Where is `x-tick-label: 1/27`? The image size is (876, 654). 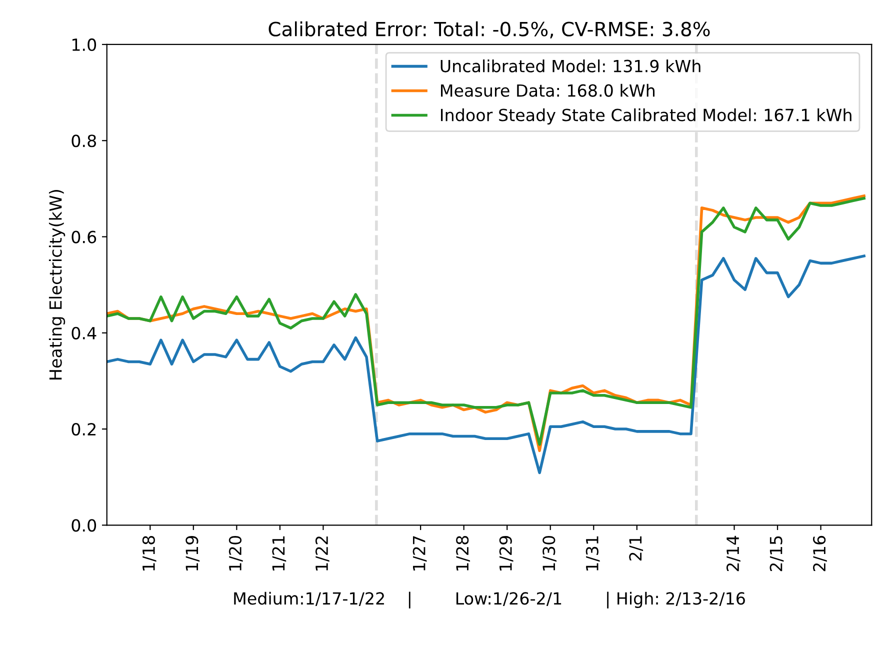 x-tick-label: 1/27 is located at coordinates (419, 553).